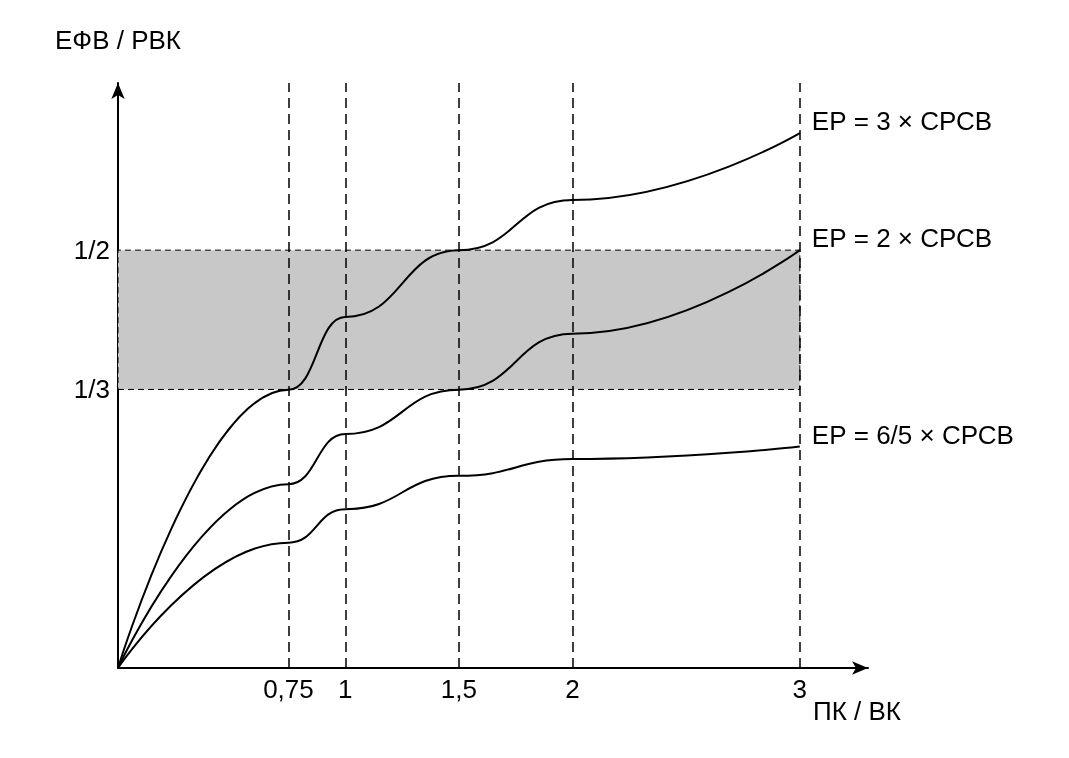 Image resolution: width=1069 pixels, height=758 pixels. Describe the element at coordinates (902, 238) in the screenshot. I see `series-label: ЕР = 2 × СРСВ` at that location.